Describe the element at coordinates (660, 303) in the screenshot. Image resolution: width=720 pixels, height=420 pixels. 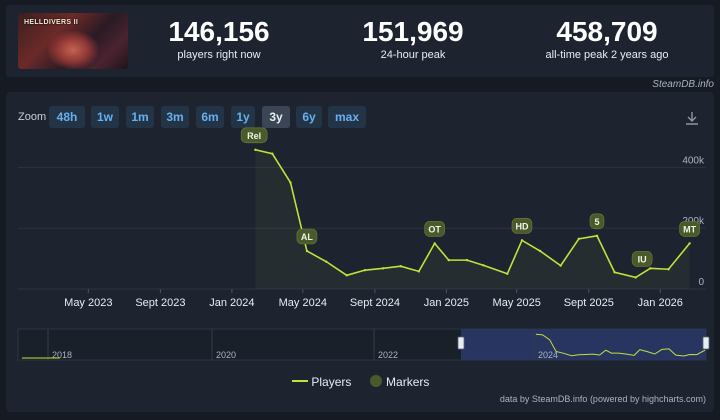
I see `x-tick-label: Jan 2026` at that location.